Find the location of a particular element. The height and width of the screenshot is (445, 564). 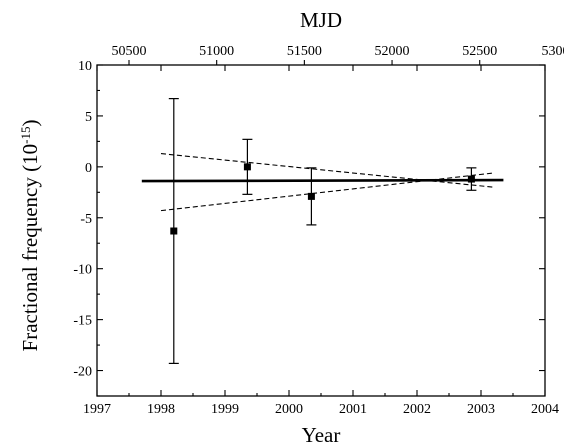

top-axis-title: MJD is located at coordinates (321, 20).